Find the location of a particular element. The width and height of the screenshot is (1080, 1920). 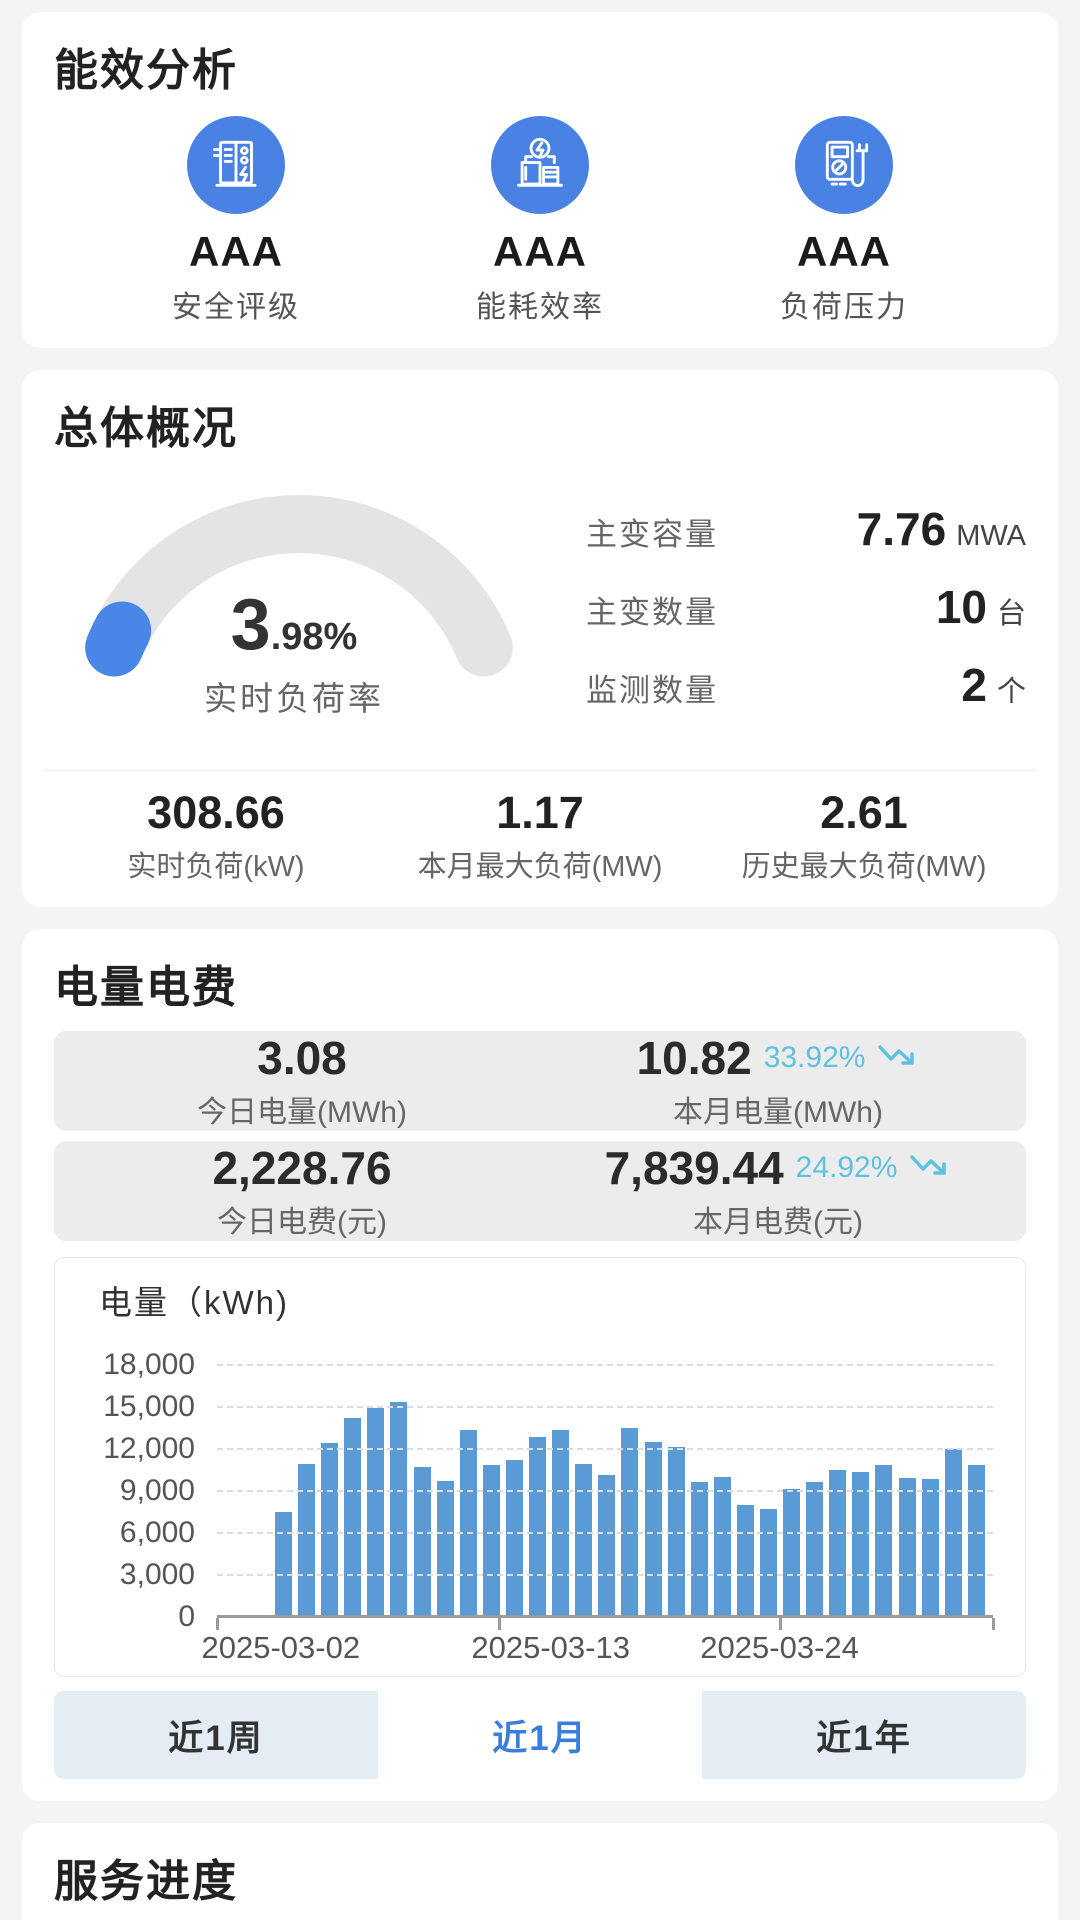

energy-stats-box: 3.08 今日电量(MWh) 10.82 33.92% 本月电量(MWh) is located at coordinates (540, 1081).